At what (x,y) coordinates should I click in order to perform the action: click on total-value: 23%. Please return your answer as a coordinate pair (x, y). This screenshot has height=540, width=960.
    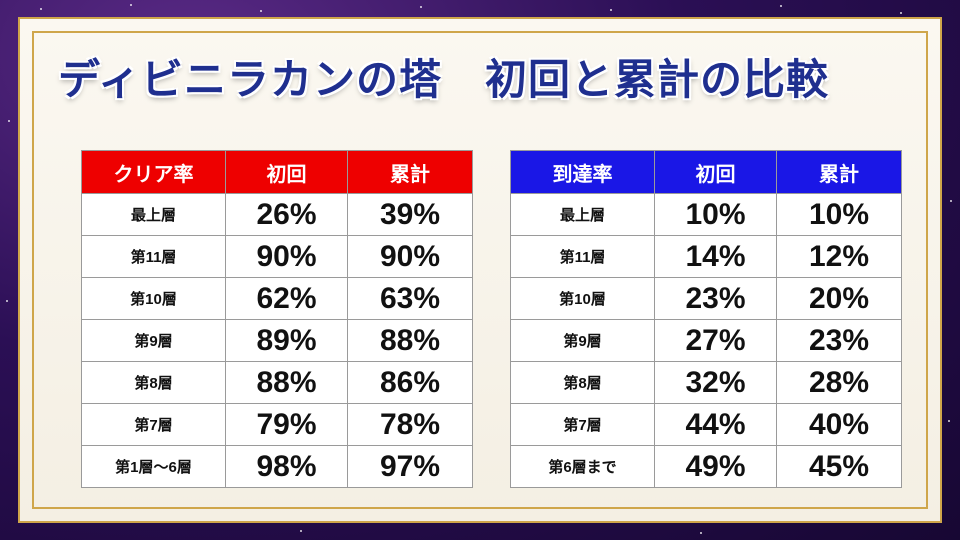
    Looking at the image, I should click on (839, 340).